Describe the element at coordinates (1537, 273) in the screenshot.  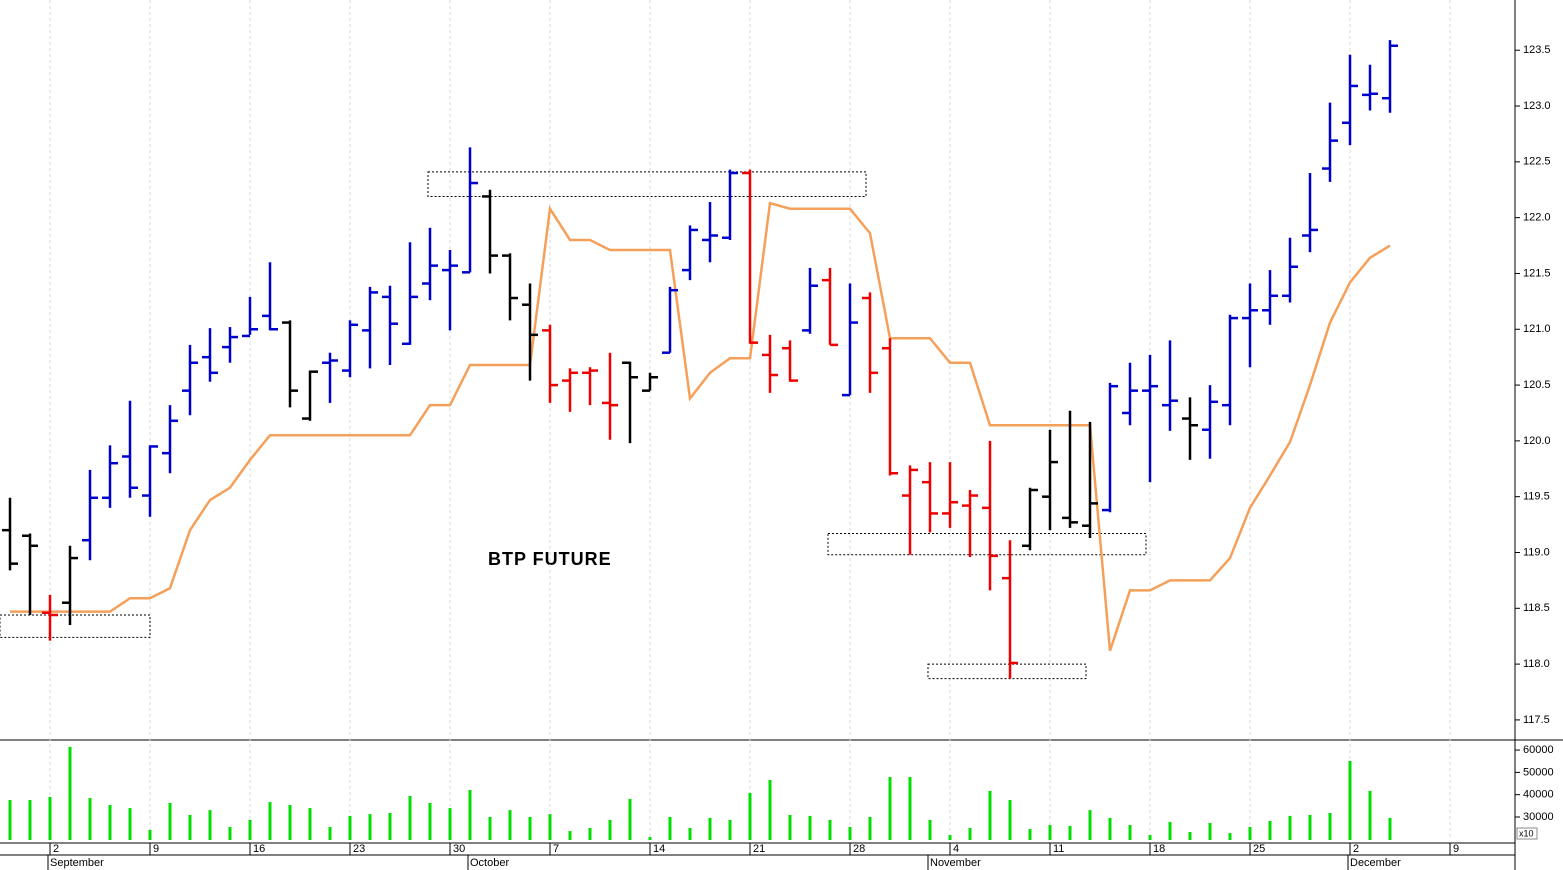
I see `y-tick-label: 121.5` at that location.